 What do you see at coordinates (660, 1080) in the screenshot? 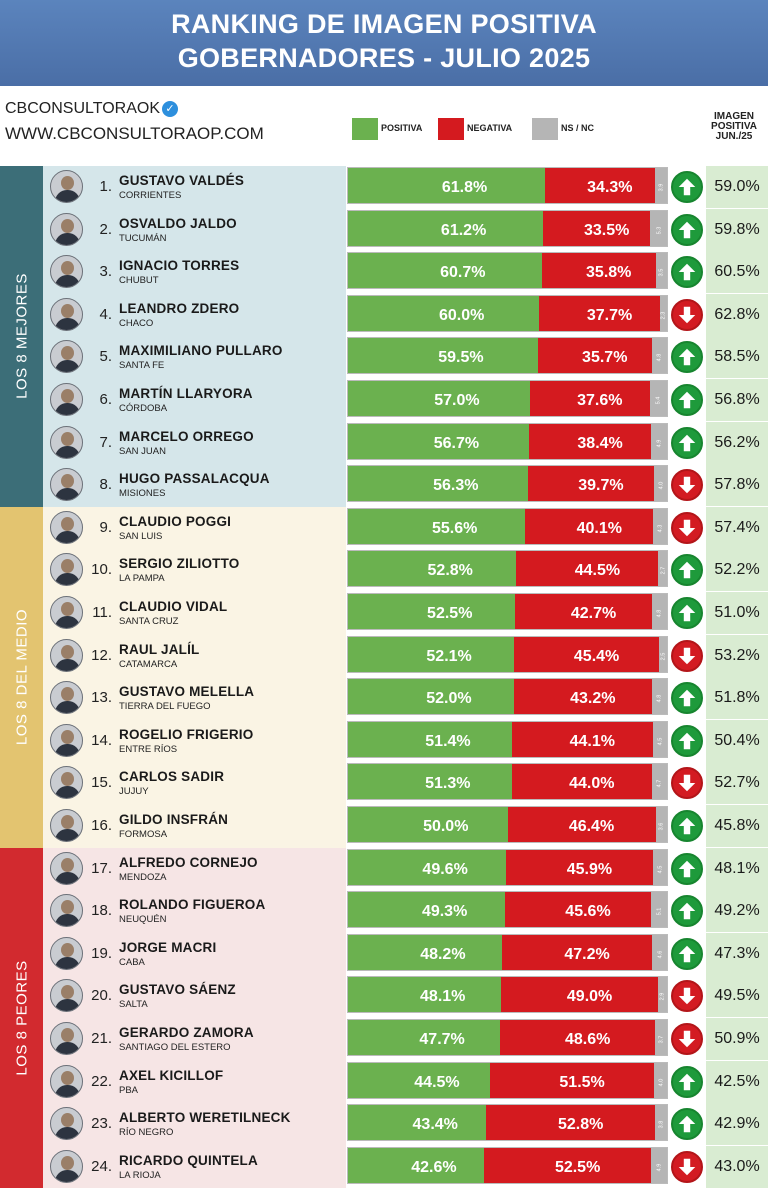
I see `bar-nsnc: 4.0` at bounding box center [660, 1080].